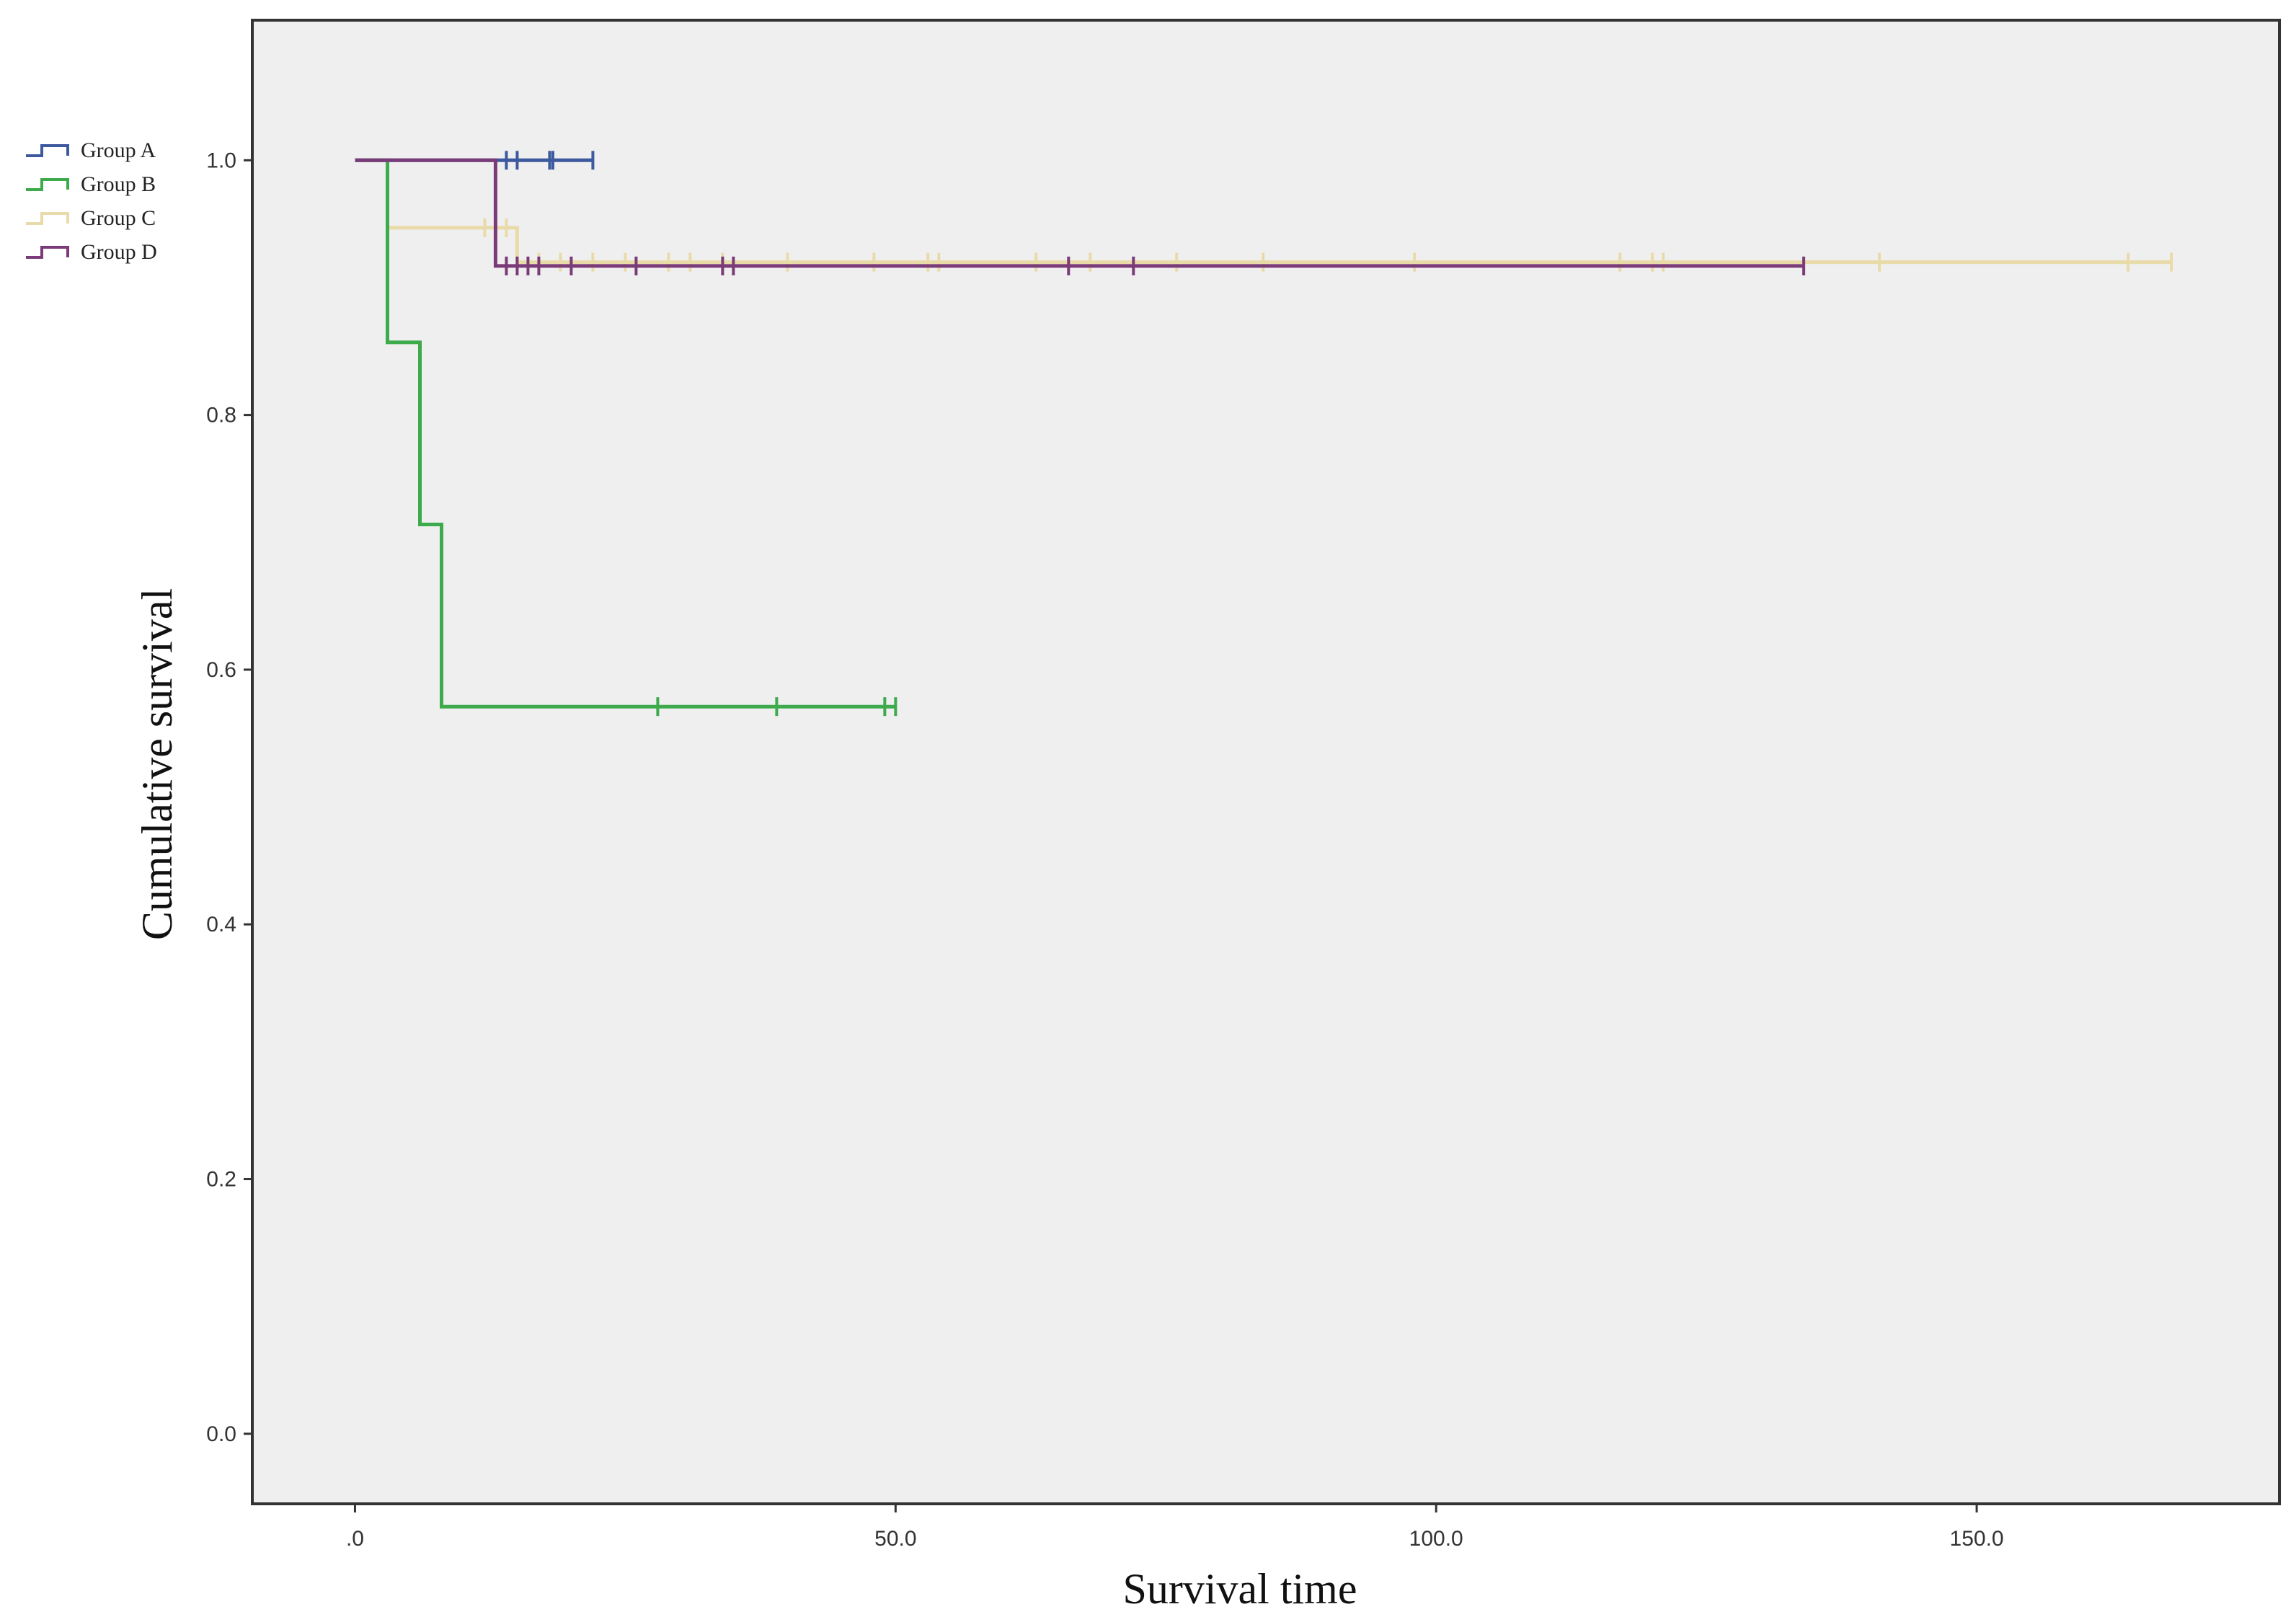  Describe the element at coordinates (1436, 1539) in the screenshot. I see `x-tick-label: 100.0` at that location.